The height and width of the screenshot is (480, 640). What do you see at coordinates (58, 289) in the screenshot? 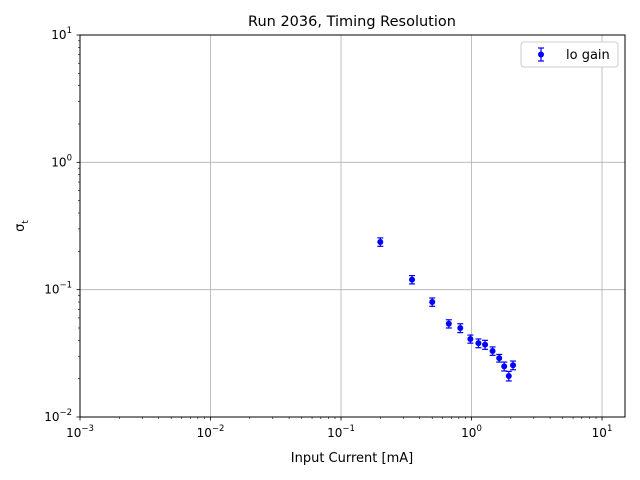
I see `y-tick-label: 10⁻¹` at bounding box center [58, 289].